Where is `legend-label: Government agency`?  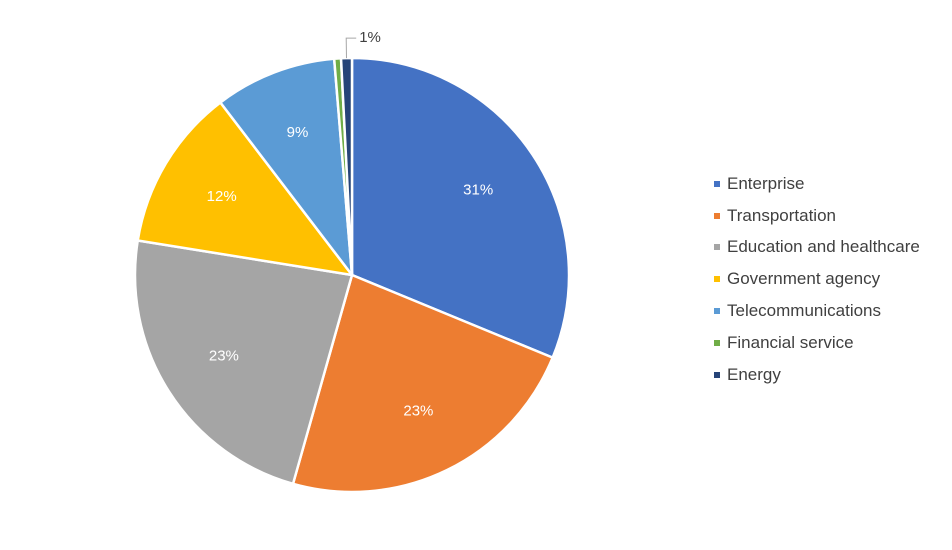 legend-label: Government agency is located at coordinates (804, 279).